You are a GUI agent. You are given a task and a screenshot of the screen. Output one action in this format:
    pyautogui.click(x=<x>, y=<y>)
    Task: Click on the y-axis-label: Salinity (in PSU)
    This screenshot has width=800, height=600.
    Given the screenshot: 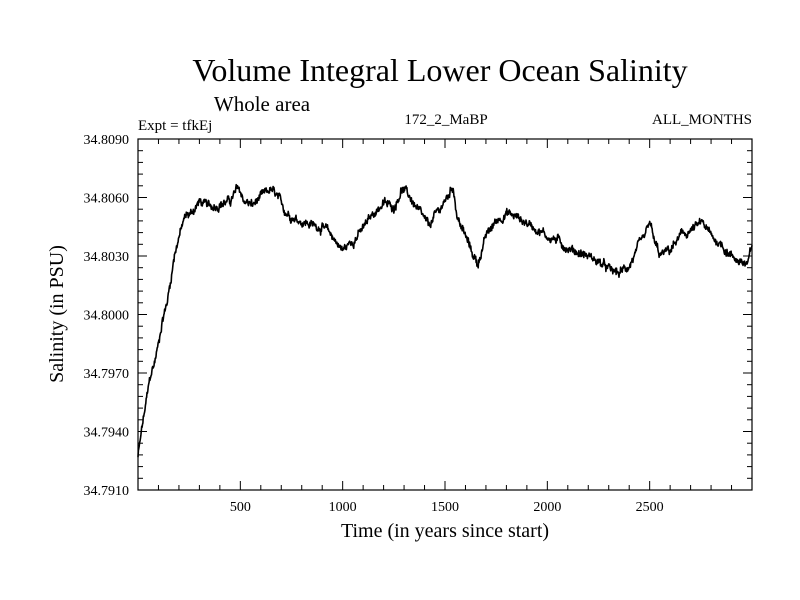 What is the action you would take?
    pyautogui.click(x=57, y=314)
    